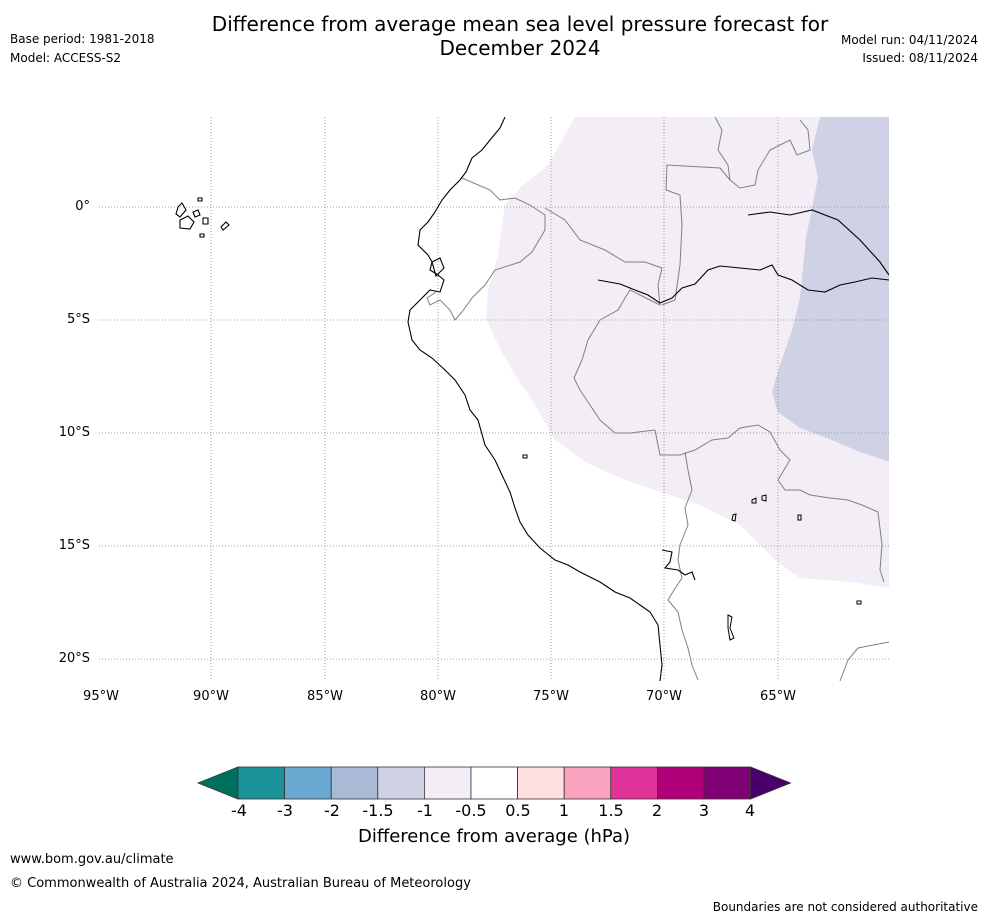 The height and width of the screenshot is (919, 988). What do you see at coordinates (778, 696) in the screenshot?
I see `lon-tick-65w: 65°W` at bounding box center [778, 696].